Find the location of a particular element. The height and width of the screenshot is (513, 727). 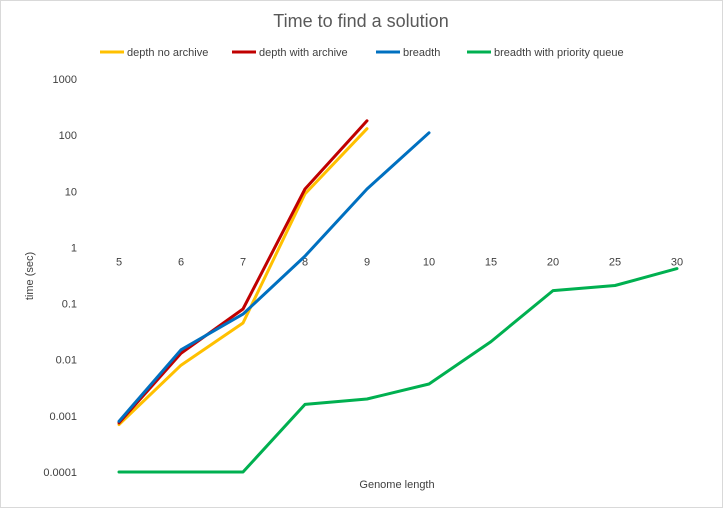

y-tick-label: 0.0001 is located at coordinates (60, 473).